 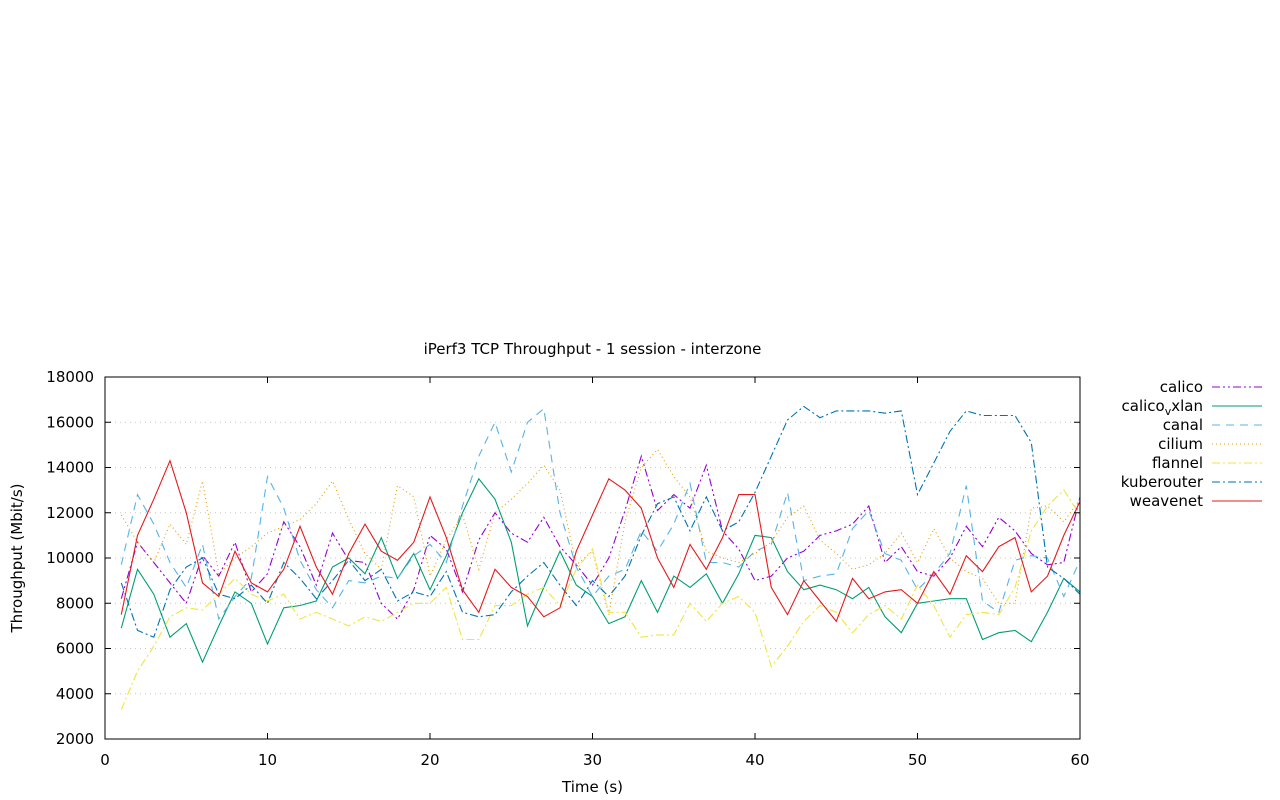 I want to click on x-tick-label: 50, so click(x=917, y=760).